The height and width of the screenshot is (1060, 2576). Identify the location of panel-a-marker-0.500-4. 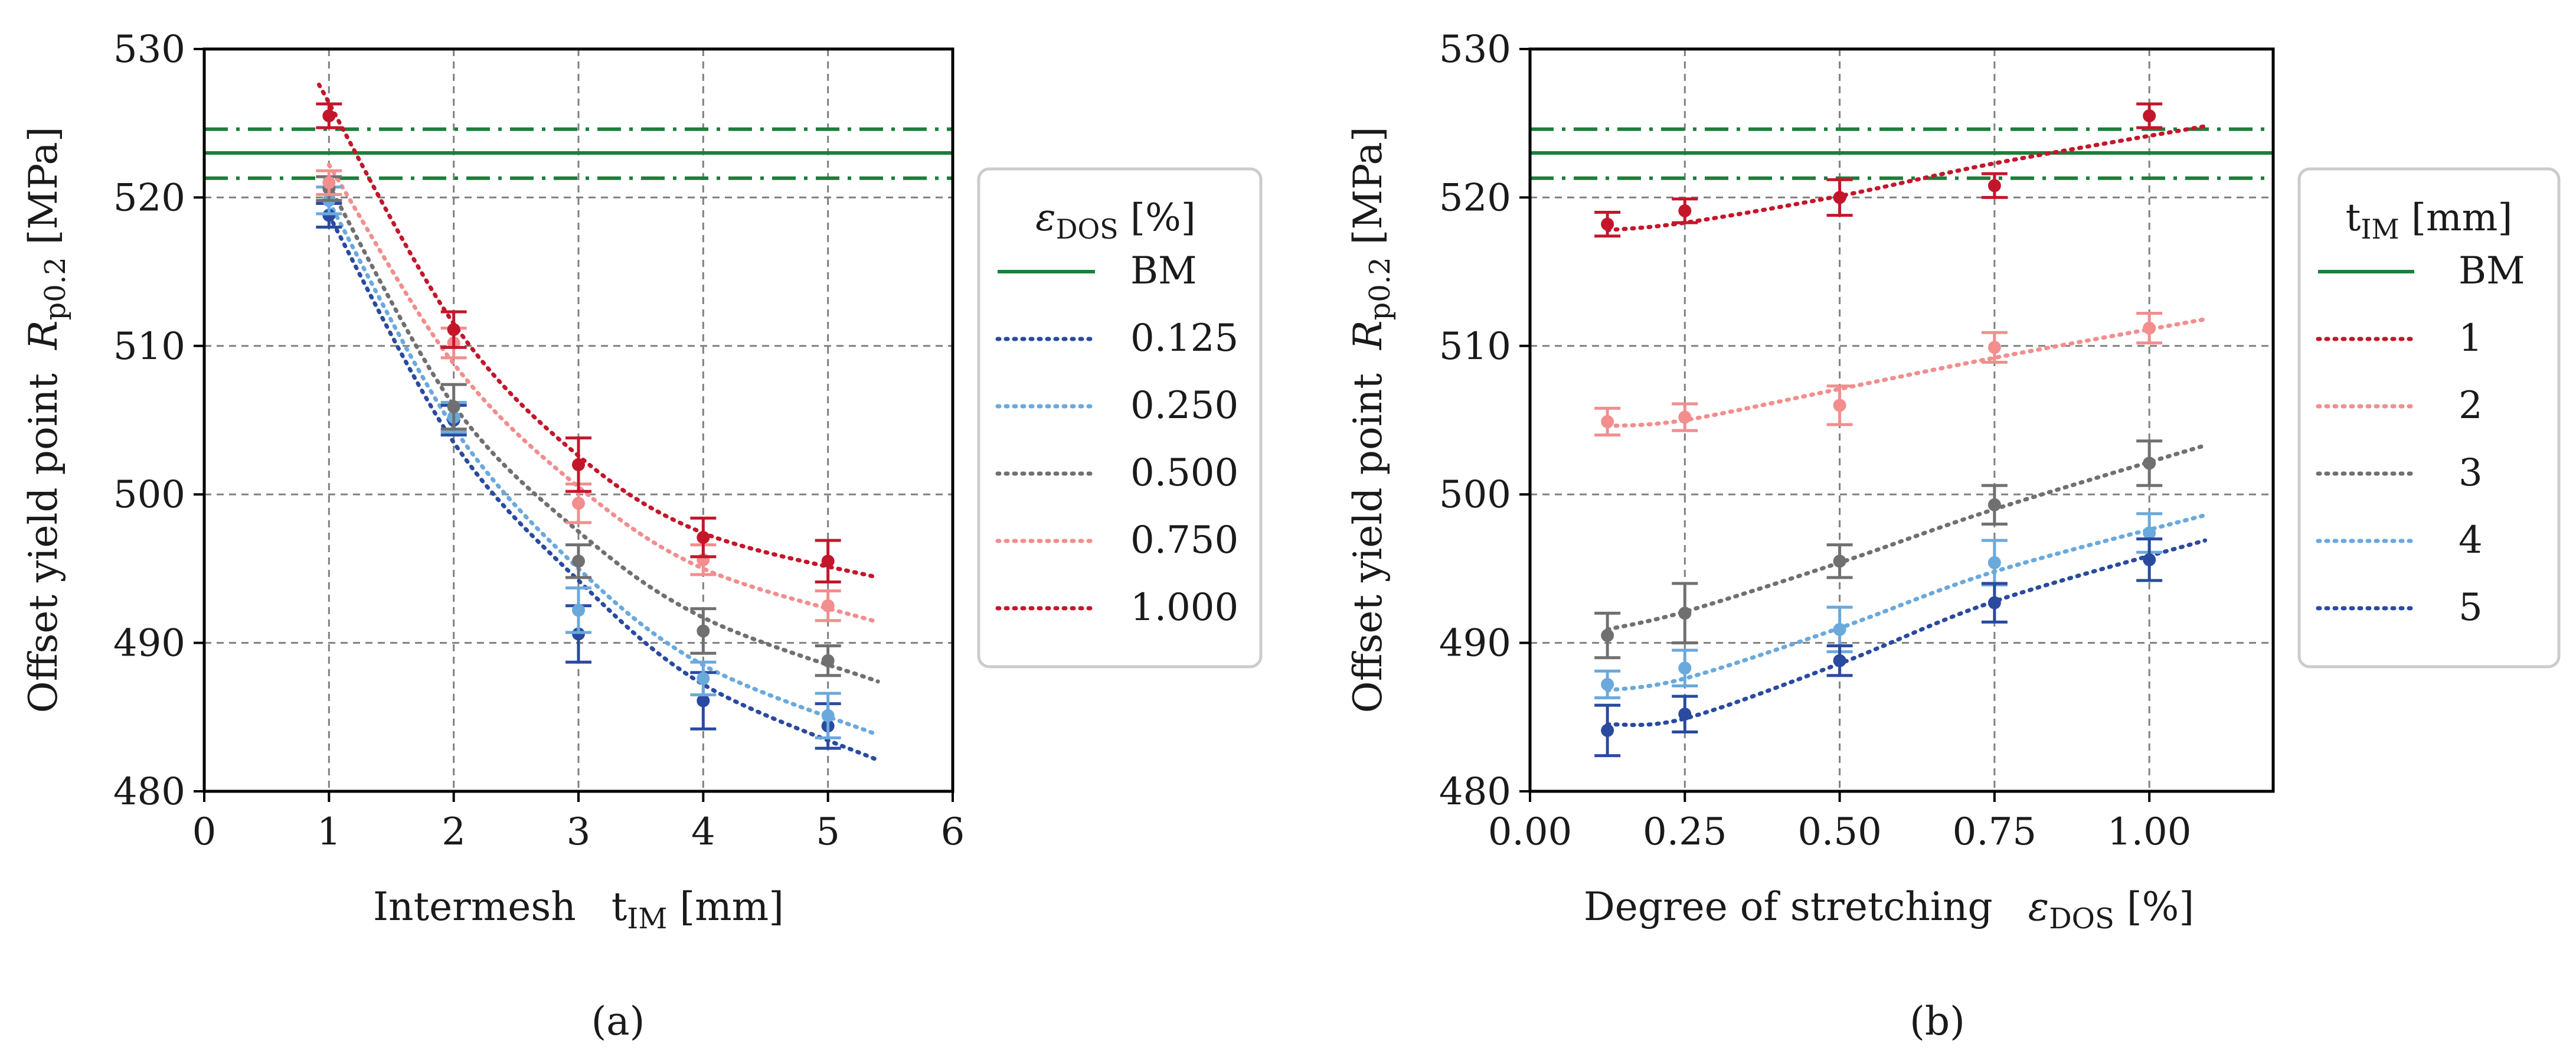
(828, 660).